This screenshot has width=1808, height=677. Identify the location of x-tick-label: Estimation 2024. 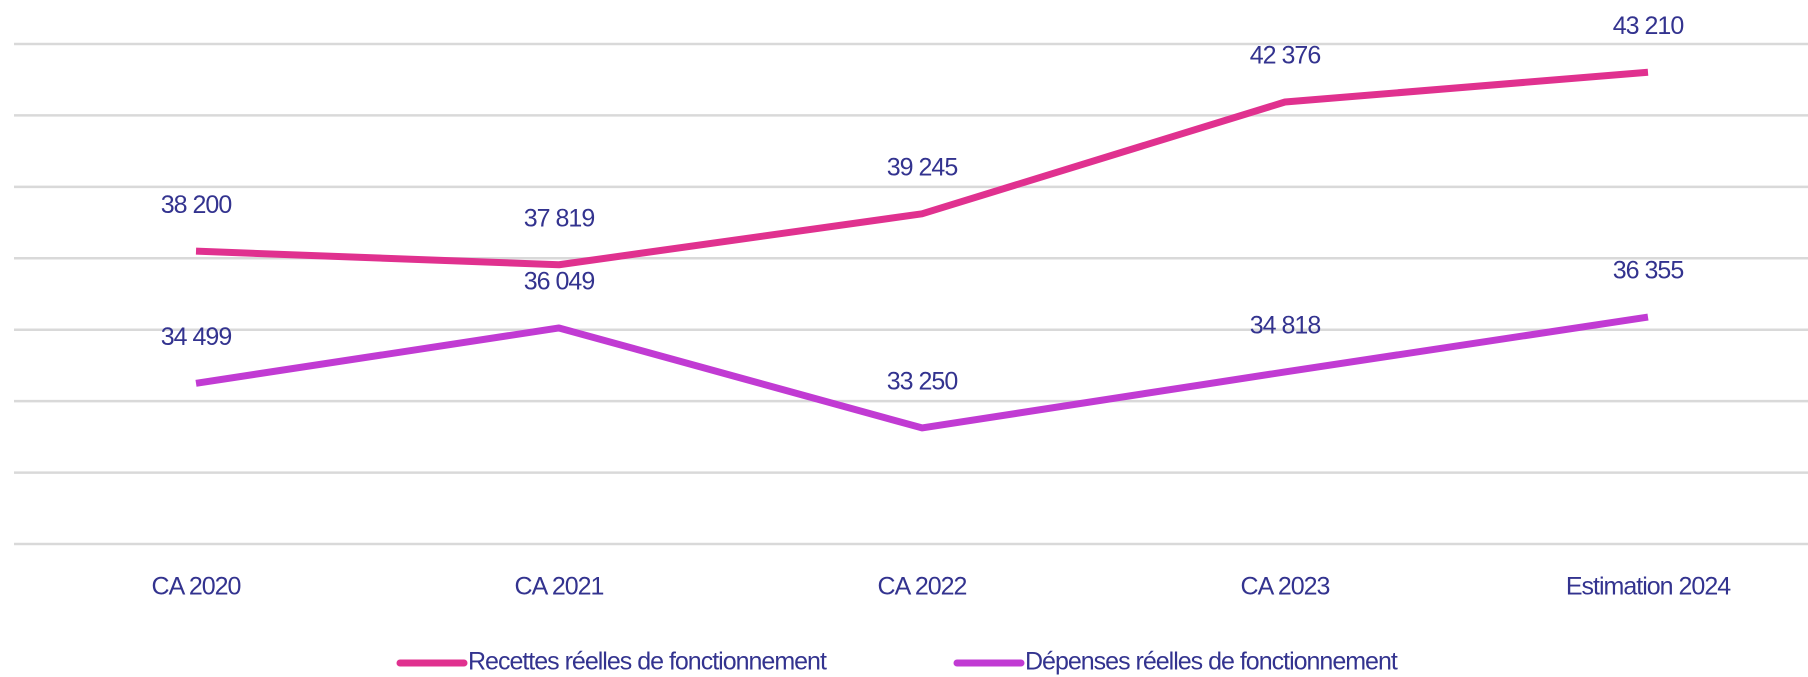
(1648, 587).